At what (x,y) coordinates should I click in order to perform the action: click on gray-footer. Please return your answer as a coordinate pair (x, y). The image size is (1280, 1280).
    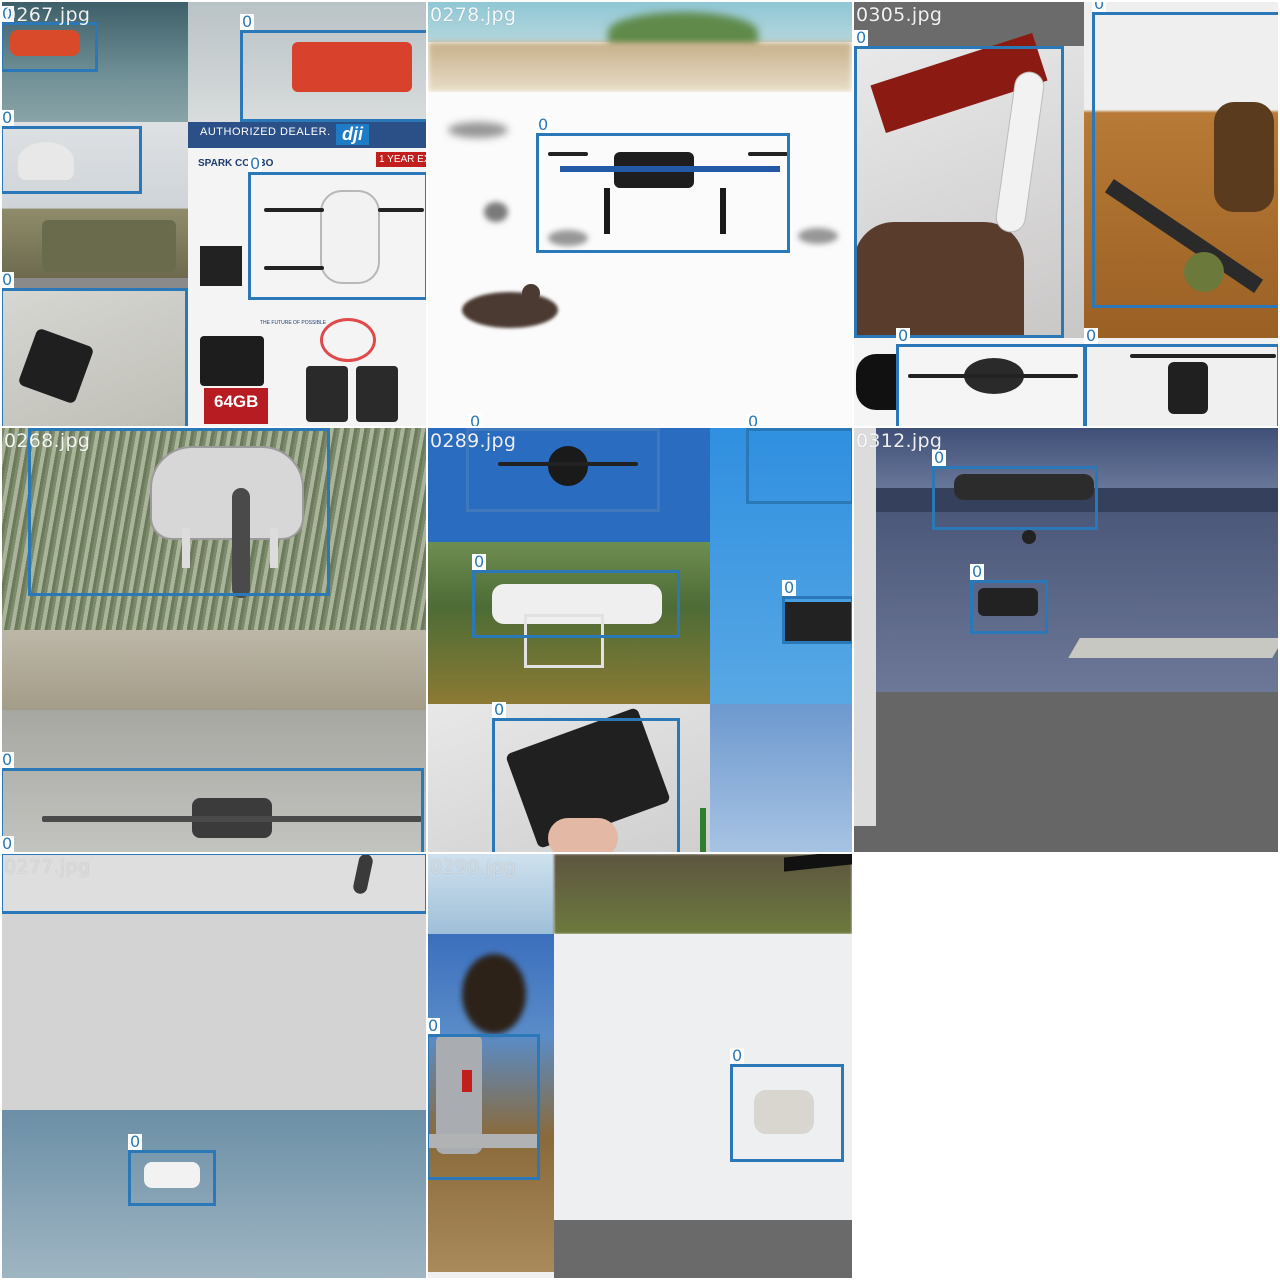
    Looking at the image, I should click on (703, 1249).